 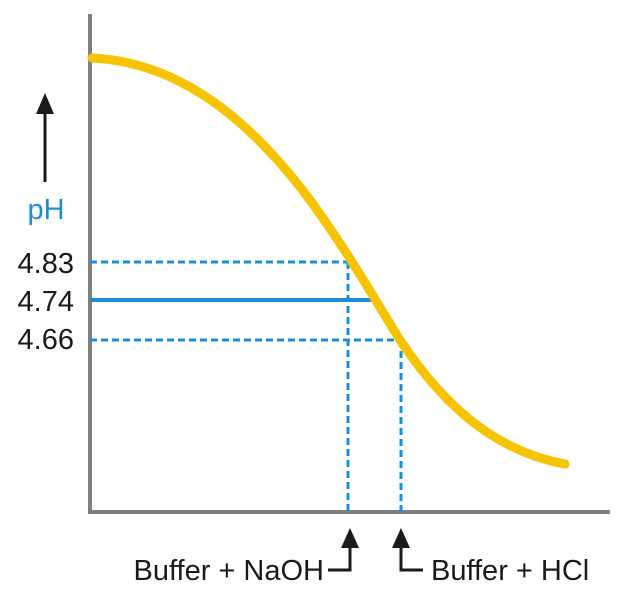 I want to click on naoh-arrow-icon, so click(x=343, y=550).